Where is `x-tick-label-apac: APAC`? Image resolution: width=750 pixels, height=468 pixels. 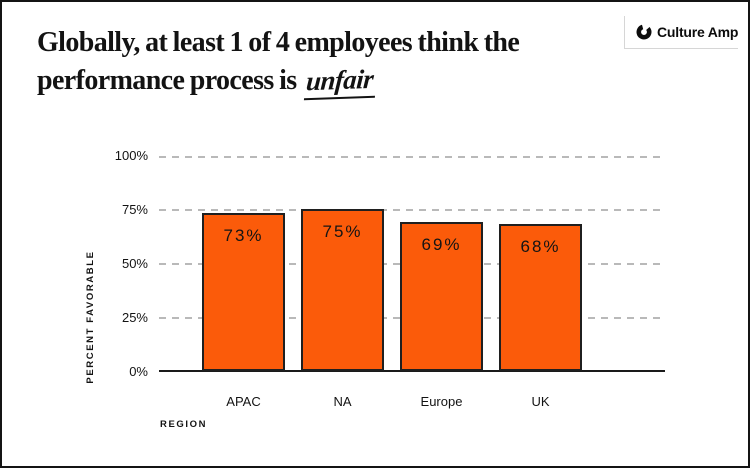 x-tick-label-apac: APAC is located at coordinates (243, 401).